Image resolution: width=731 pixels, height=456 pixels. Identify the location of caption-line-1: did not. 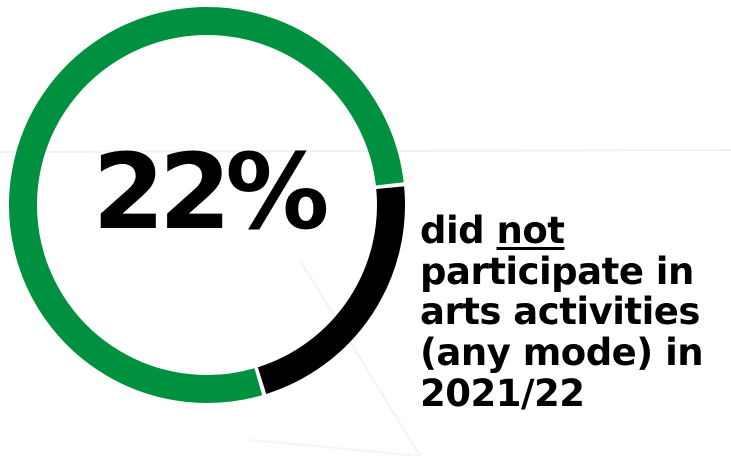
(575, 230).